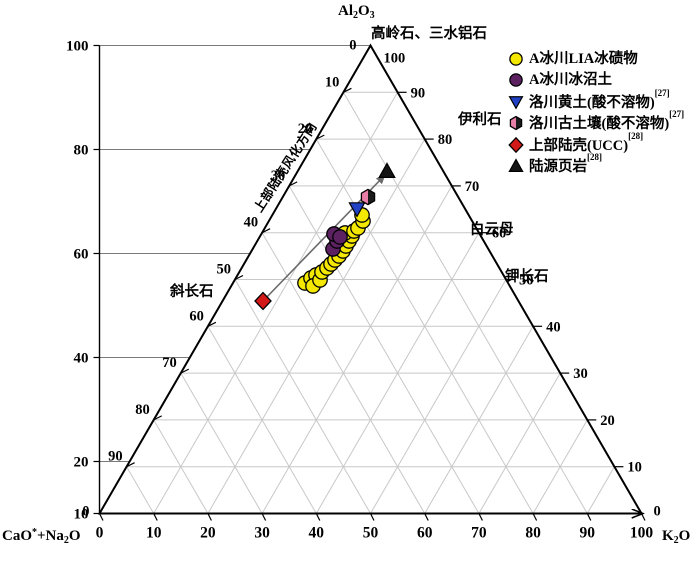 The height and width of the screenshot is (561, 700). What do you see at coordinates (480, 120) in the screenshot?
I see `mineral-label-illite: 伊利石` at bounding box center [480, 120].